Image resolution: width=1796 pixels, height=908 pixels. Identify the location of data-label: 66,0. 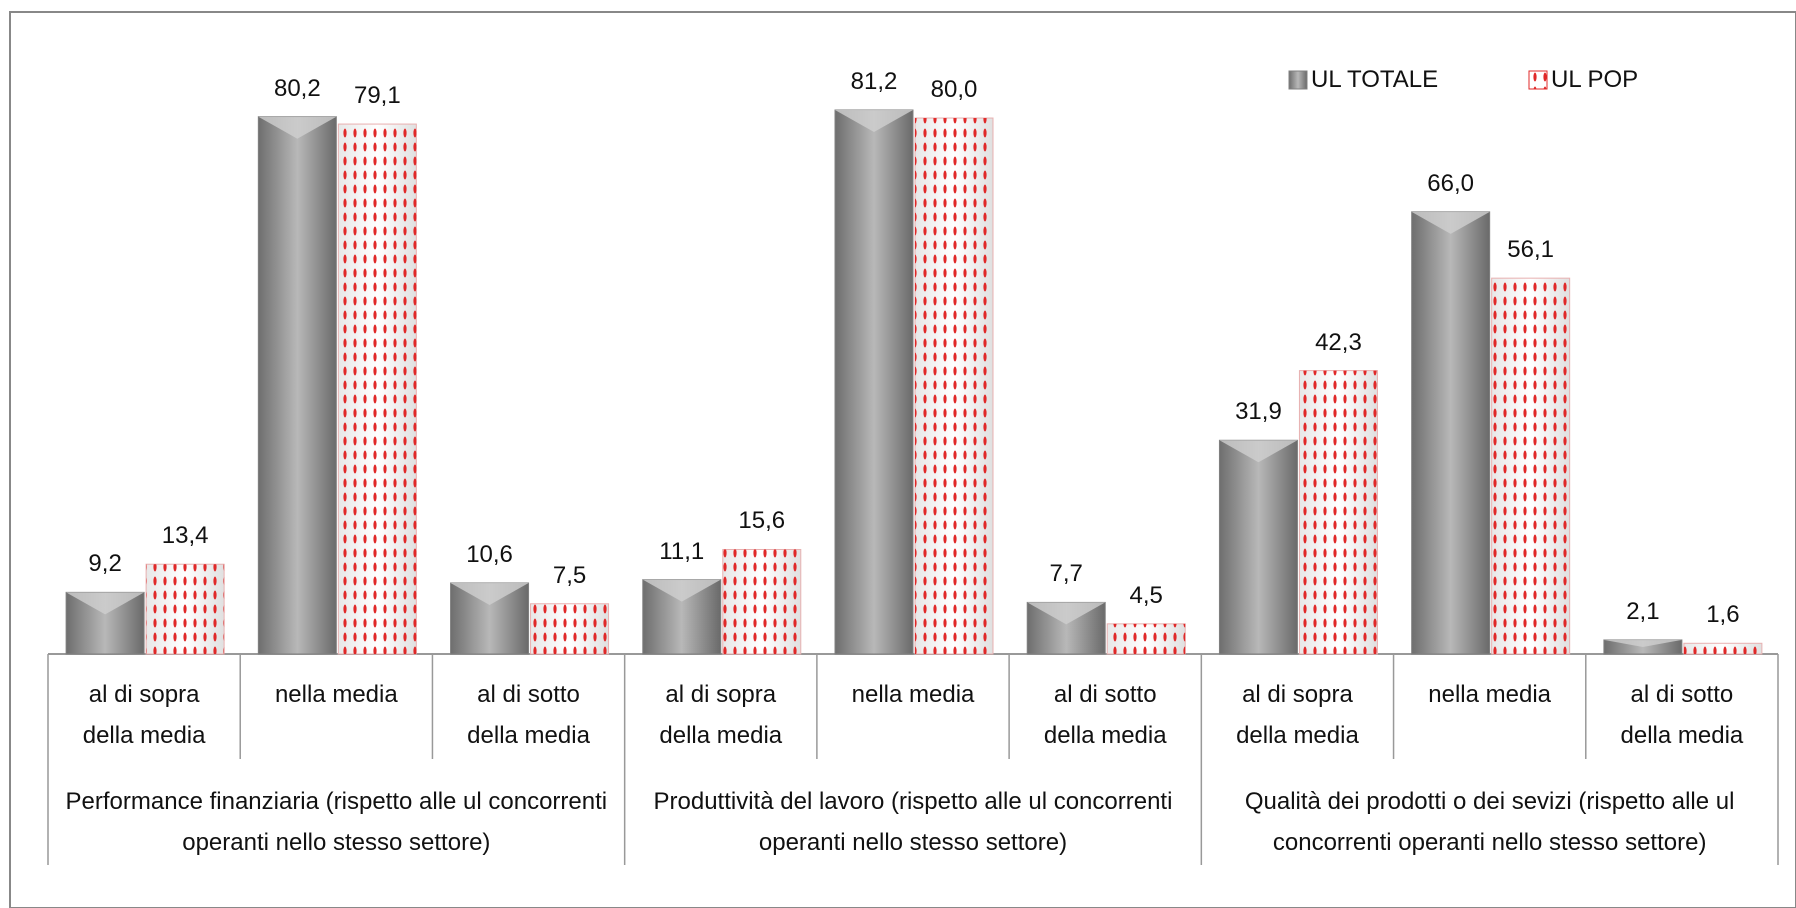
(1451, 183).